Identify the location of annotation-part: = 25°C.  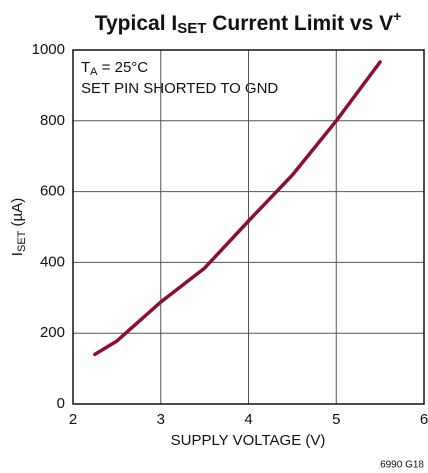
(123, 67).